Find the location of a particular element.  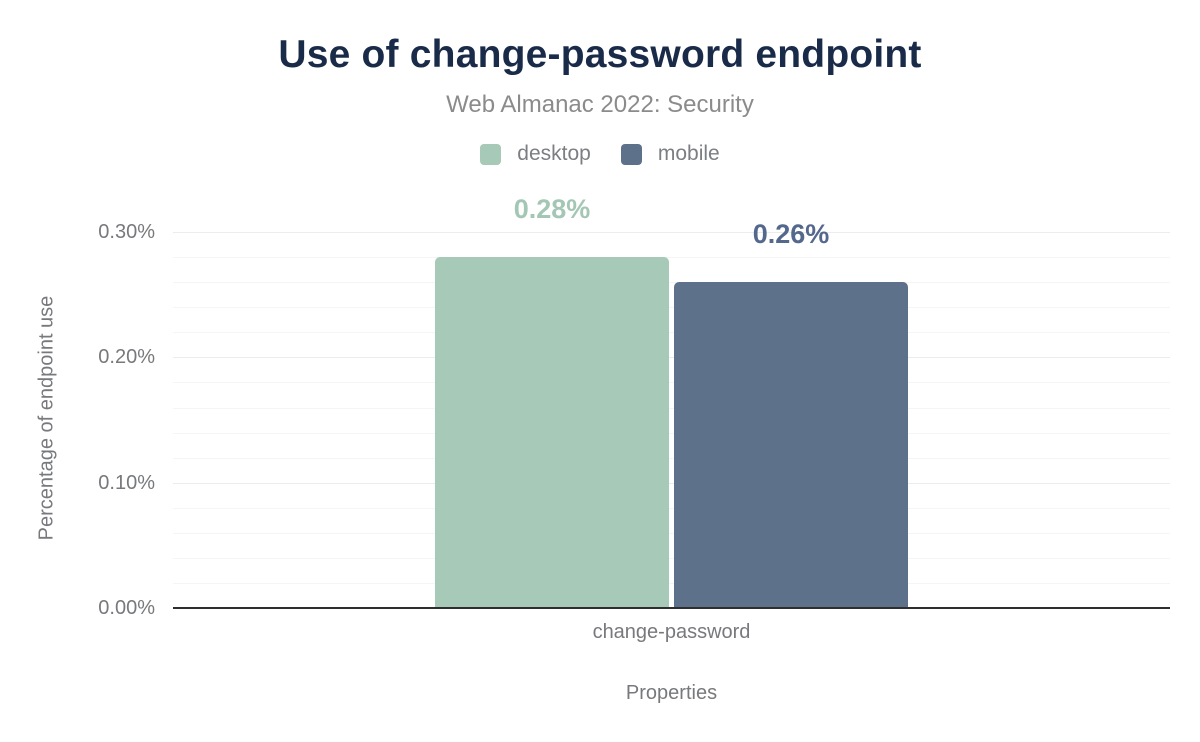

chart-subtitle: Web Almanac 2022: Security is located at coordinates (600, 104).